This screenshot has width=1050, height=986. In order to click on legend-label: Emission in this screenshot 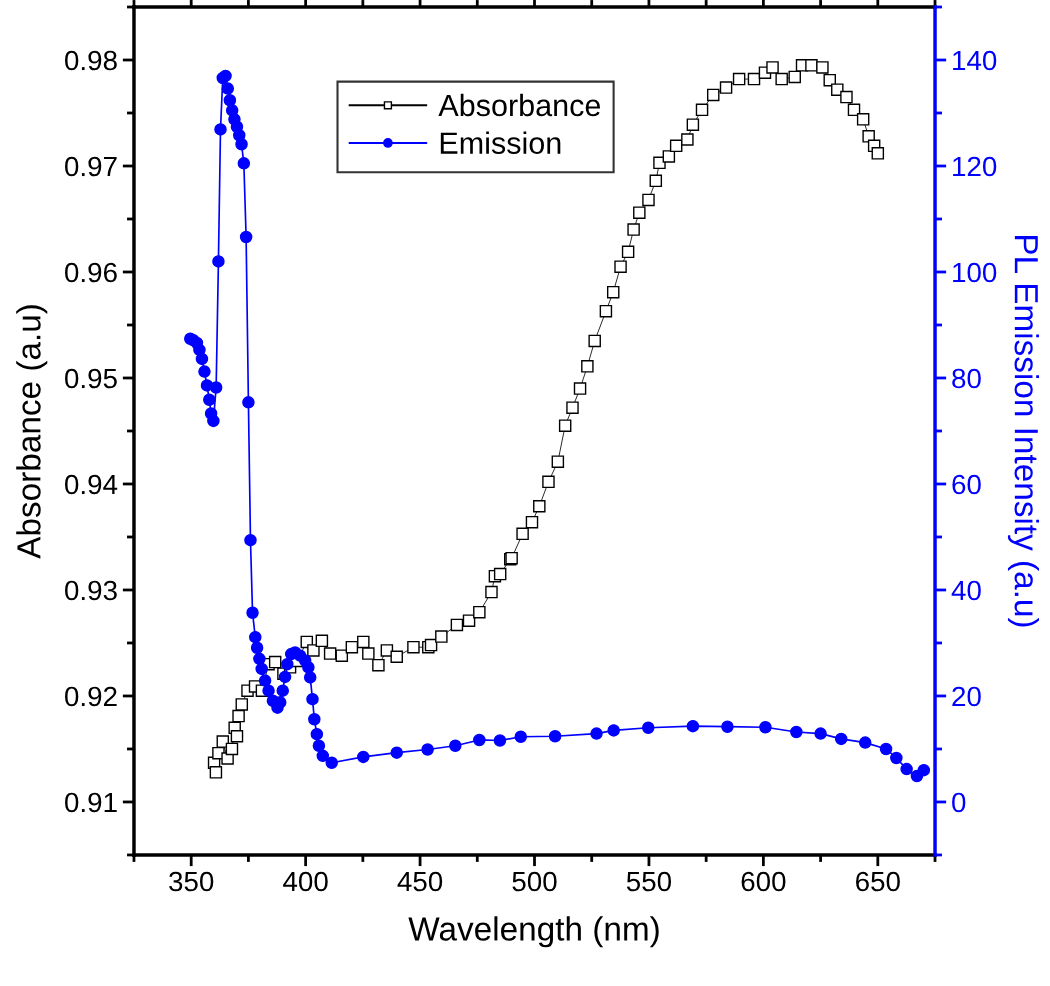, I will do `click(500, 142)`.